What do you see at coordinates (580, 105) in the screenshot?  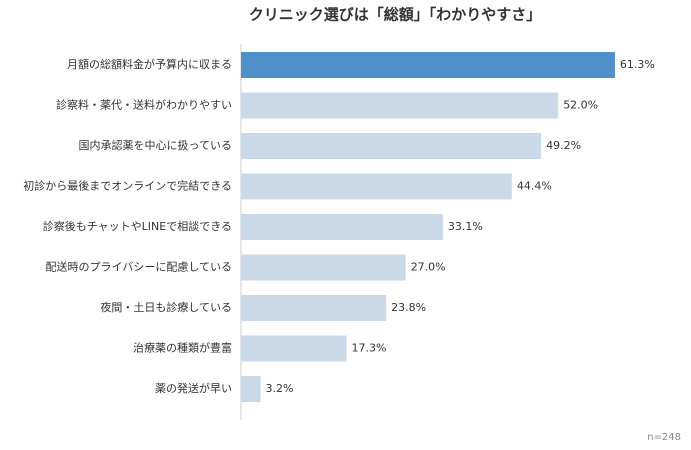 I see `value-label: 52.0%` at bounding box center [580, 105].